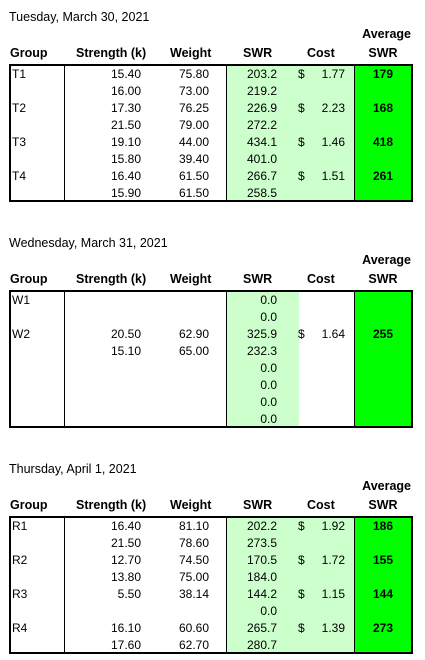 The height and width of the screenshot is (660, 425). Describe the element at coordinates (19, 74) in the screenshot. I see `cell-group: T1` at that location.